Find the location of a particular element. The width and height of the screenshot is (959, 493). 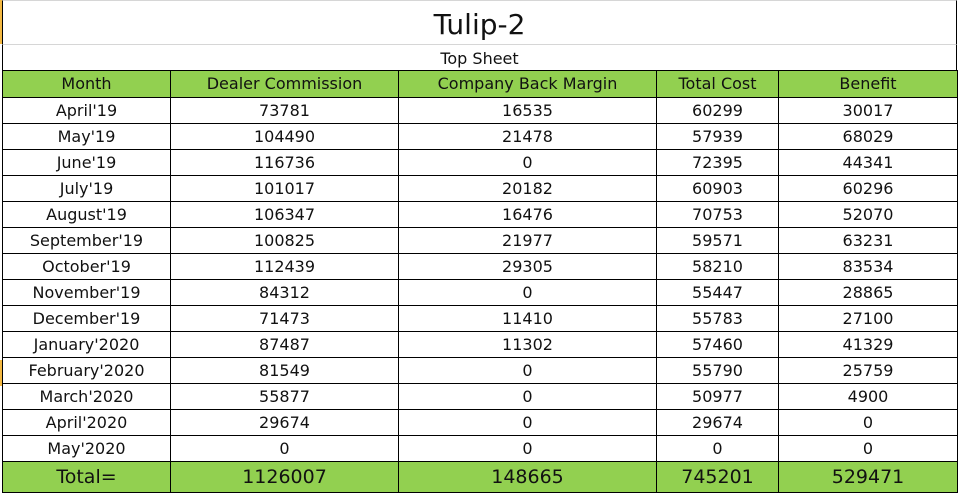

month-cell: August'19 is located at coordinates (86, 214).